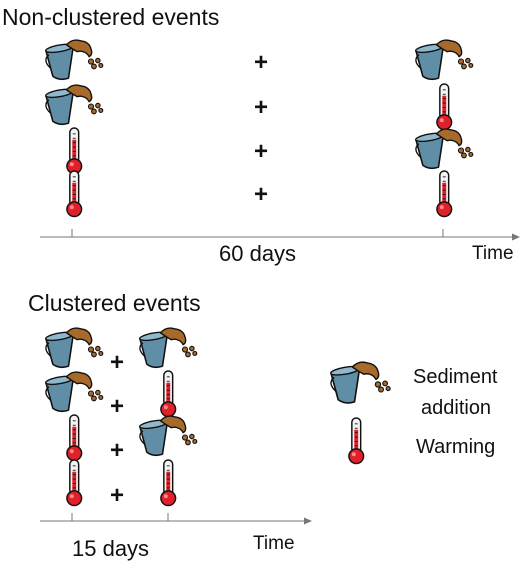  What do you see at coordinates (308, 521) in the screenshot?
I see `clustered-axis-arrow` at bounding box center [308, 521].